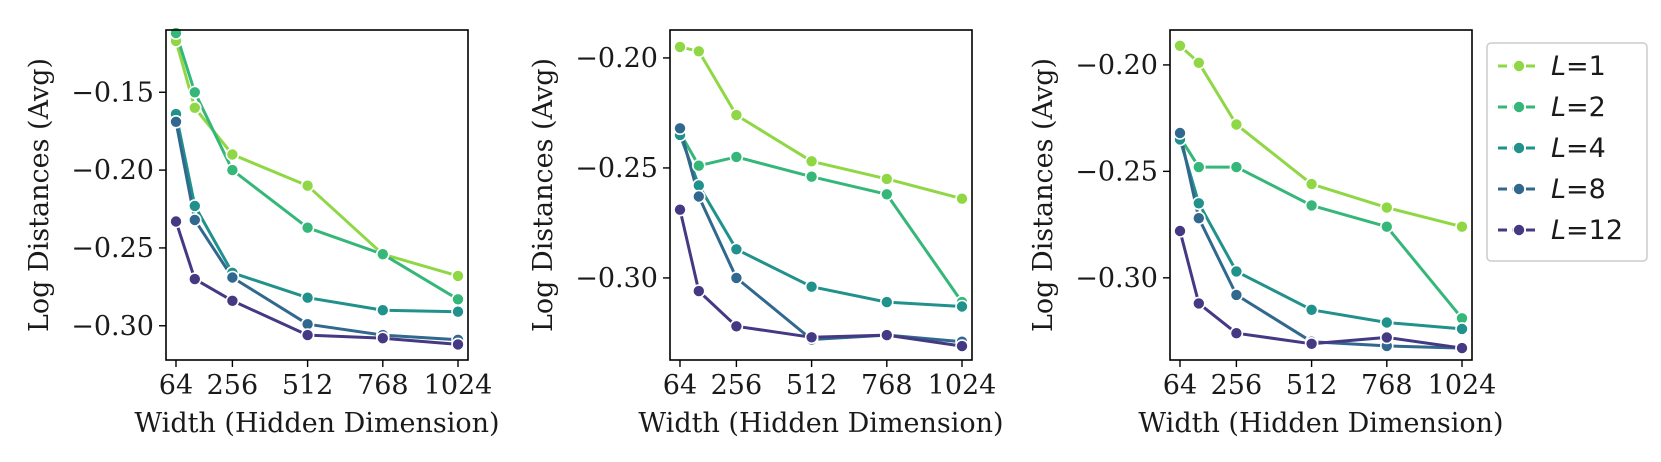  What do you see at coordinates (1552, 107) in the screenshot?
I see `legend-entry: L=2` at bounding box center [1552, 107].